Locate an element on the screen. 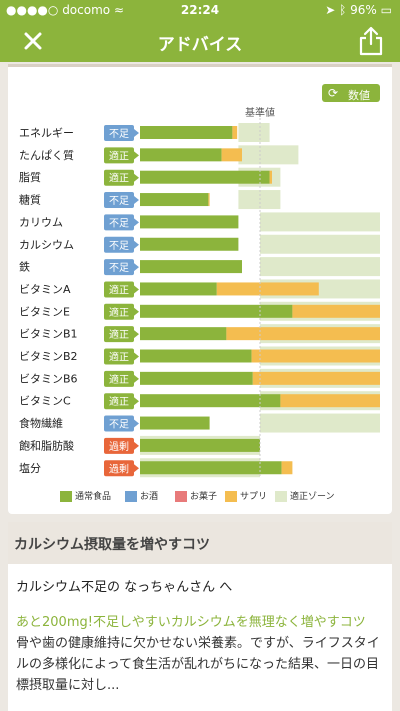 The height and width of the screenshot is (711, 400). status-right: ➤ ᛒ 96% ▭ is located at coordinates (358, 10).